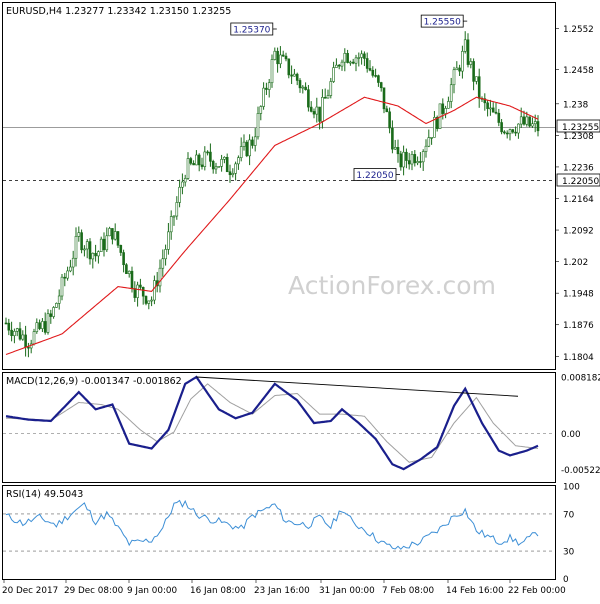  What do you see at coordinates (578, 232) in the screenshot?
I see `price-tick-label: 1.2092` at bounding box center [578, 232].